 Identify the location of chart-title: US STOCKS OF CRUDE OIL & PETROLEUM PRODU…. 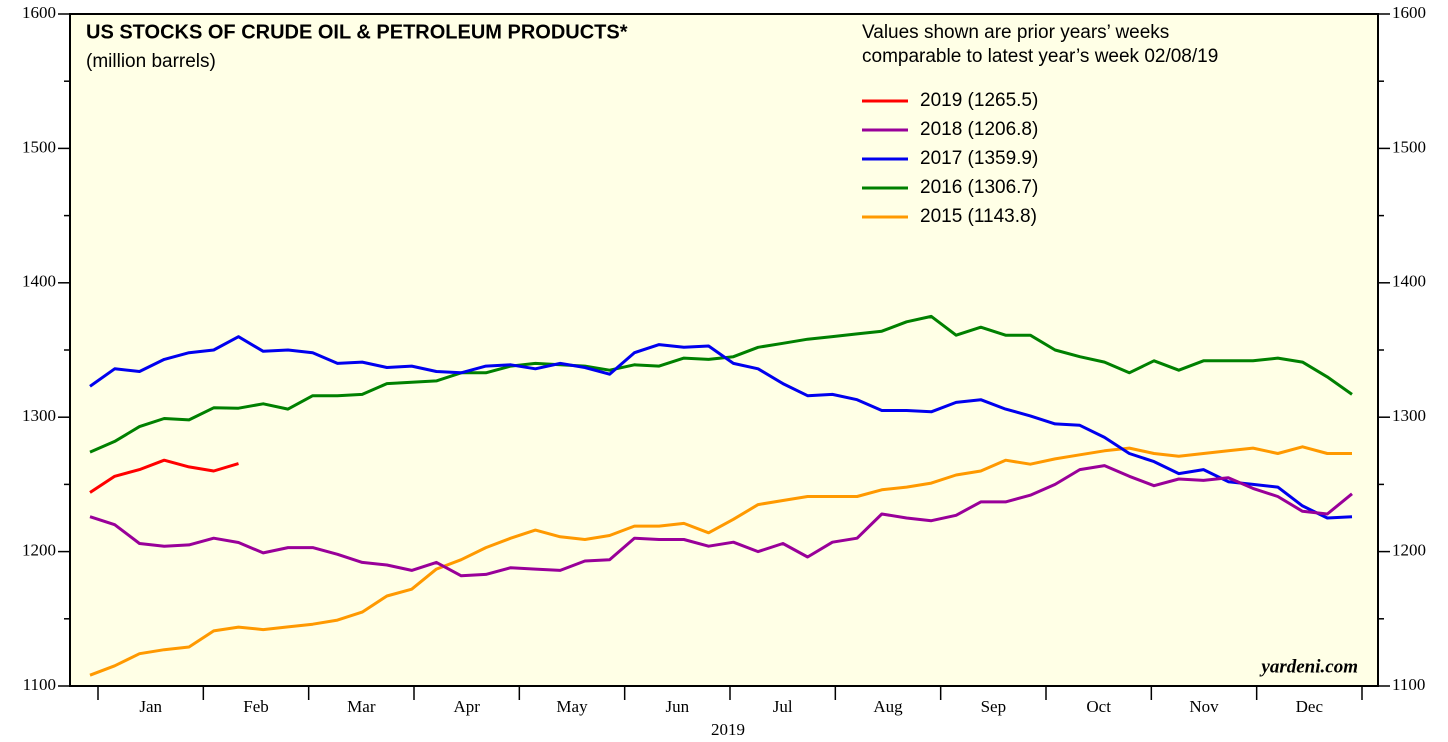
(357, 32).